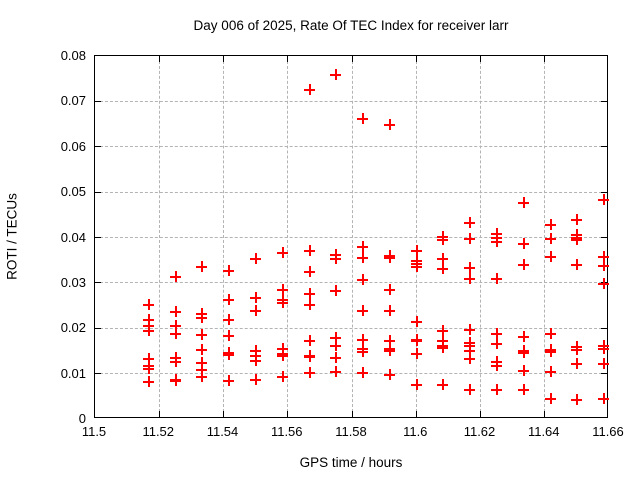  I want to click on y-tick-label: 0.06, so click(73, 146).